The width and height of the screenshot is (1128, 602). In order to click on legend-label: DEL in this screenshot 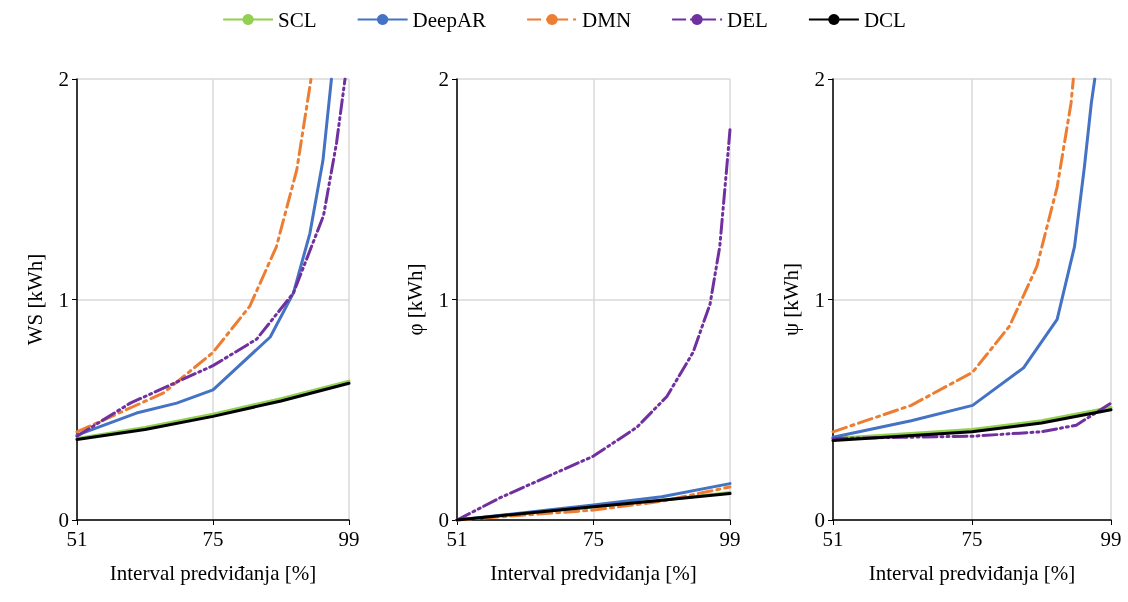, I will do `click(747, 19)`.